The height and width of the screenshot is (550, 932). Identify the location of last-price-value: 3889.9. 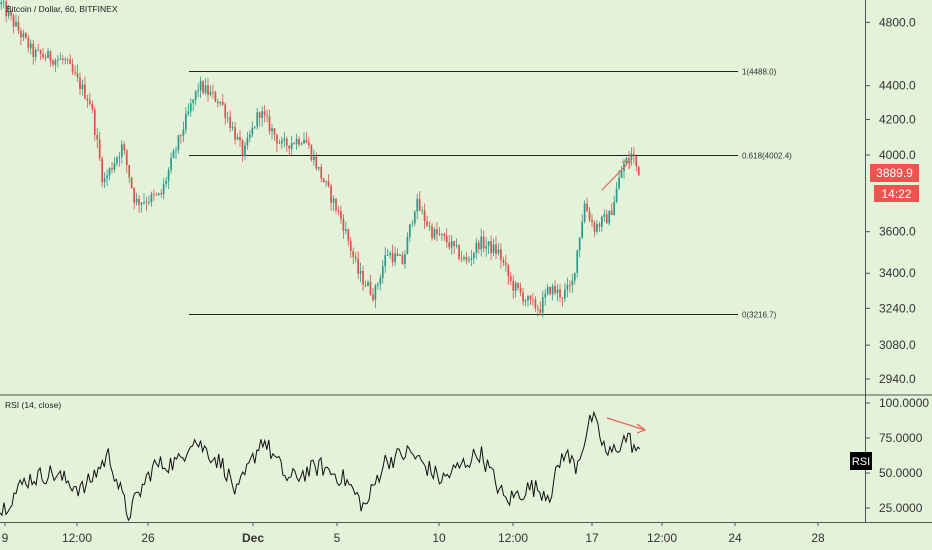
(894, 173).